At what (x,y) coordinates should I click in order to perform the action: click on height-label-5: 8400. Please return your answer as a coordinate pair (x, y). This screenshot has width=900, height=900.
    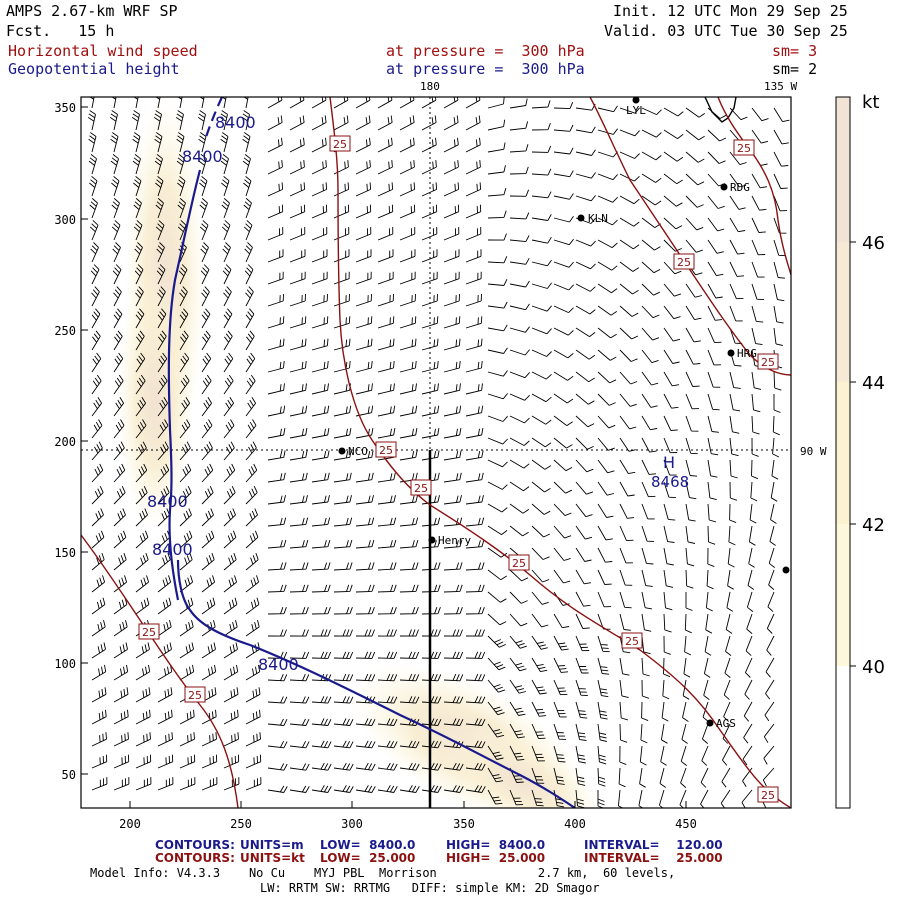
    Looking at the image, I should click on (278, 664).